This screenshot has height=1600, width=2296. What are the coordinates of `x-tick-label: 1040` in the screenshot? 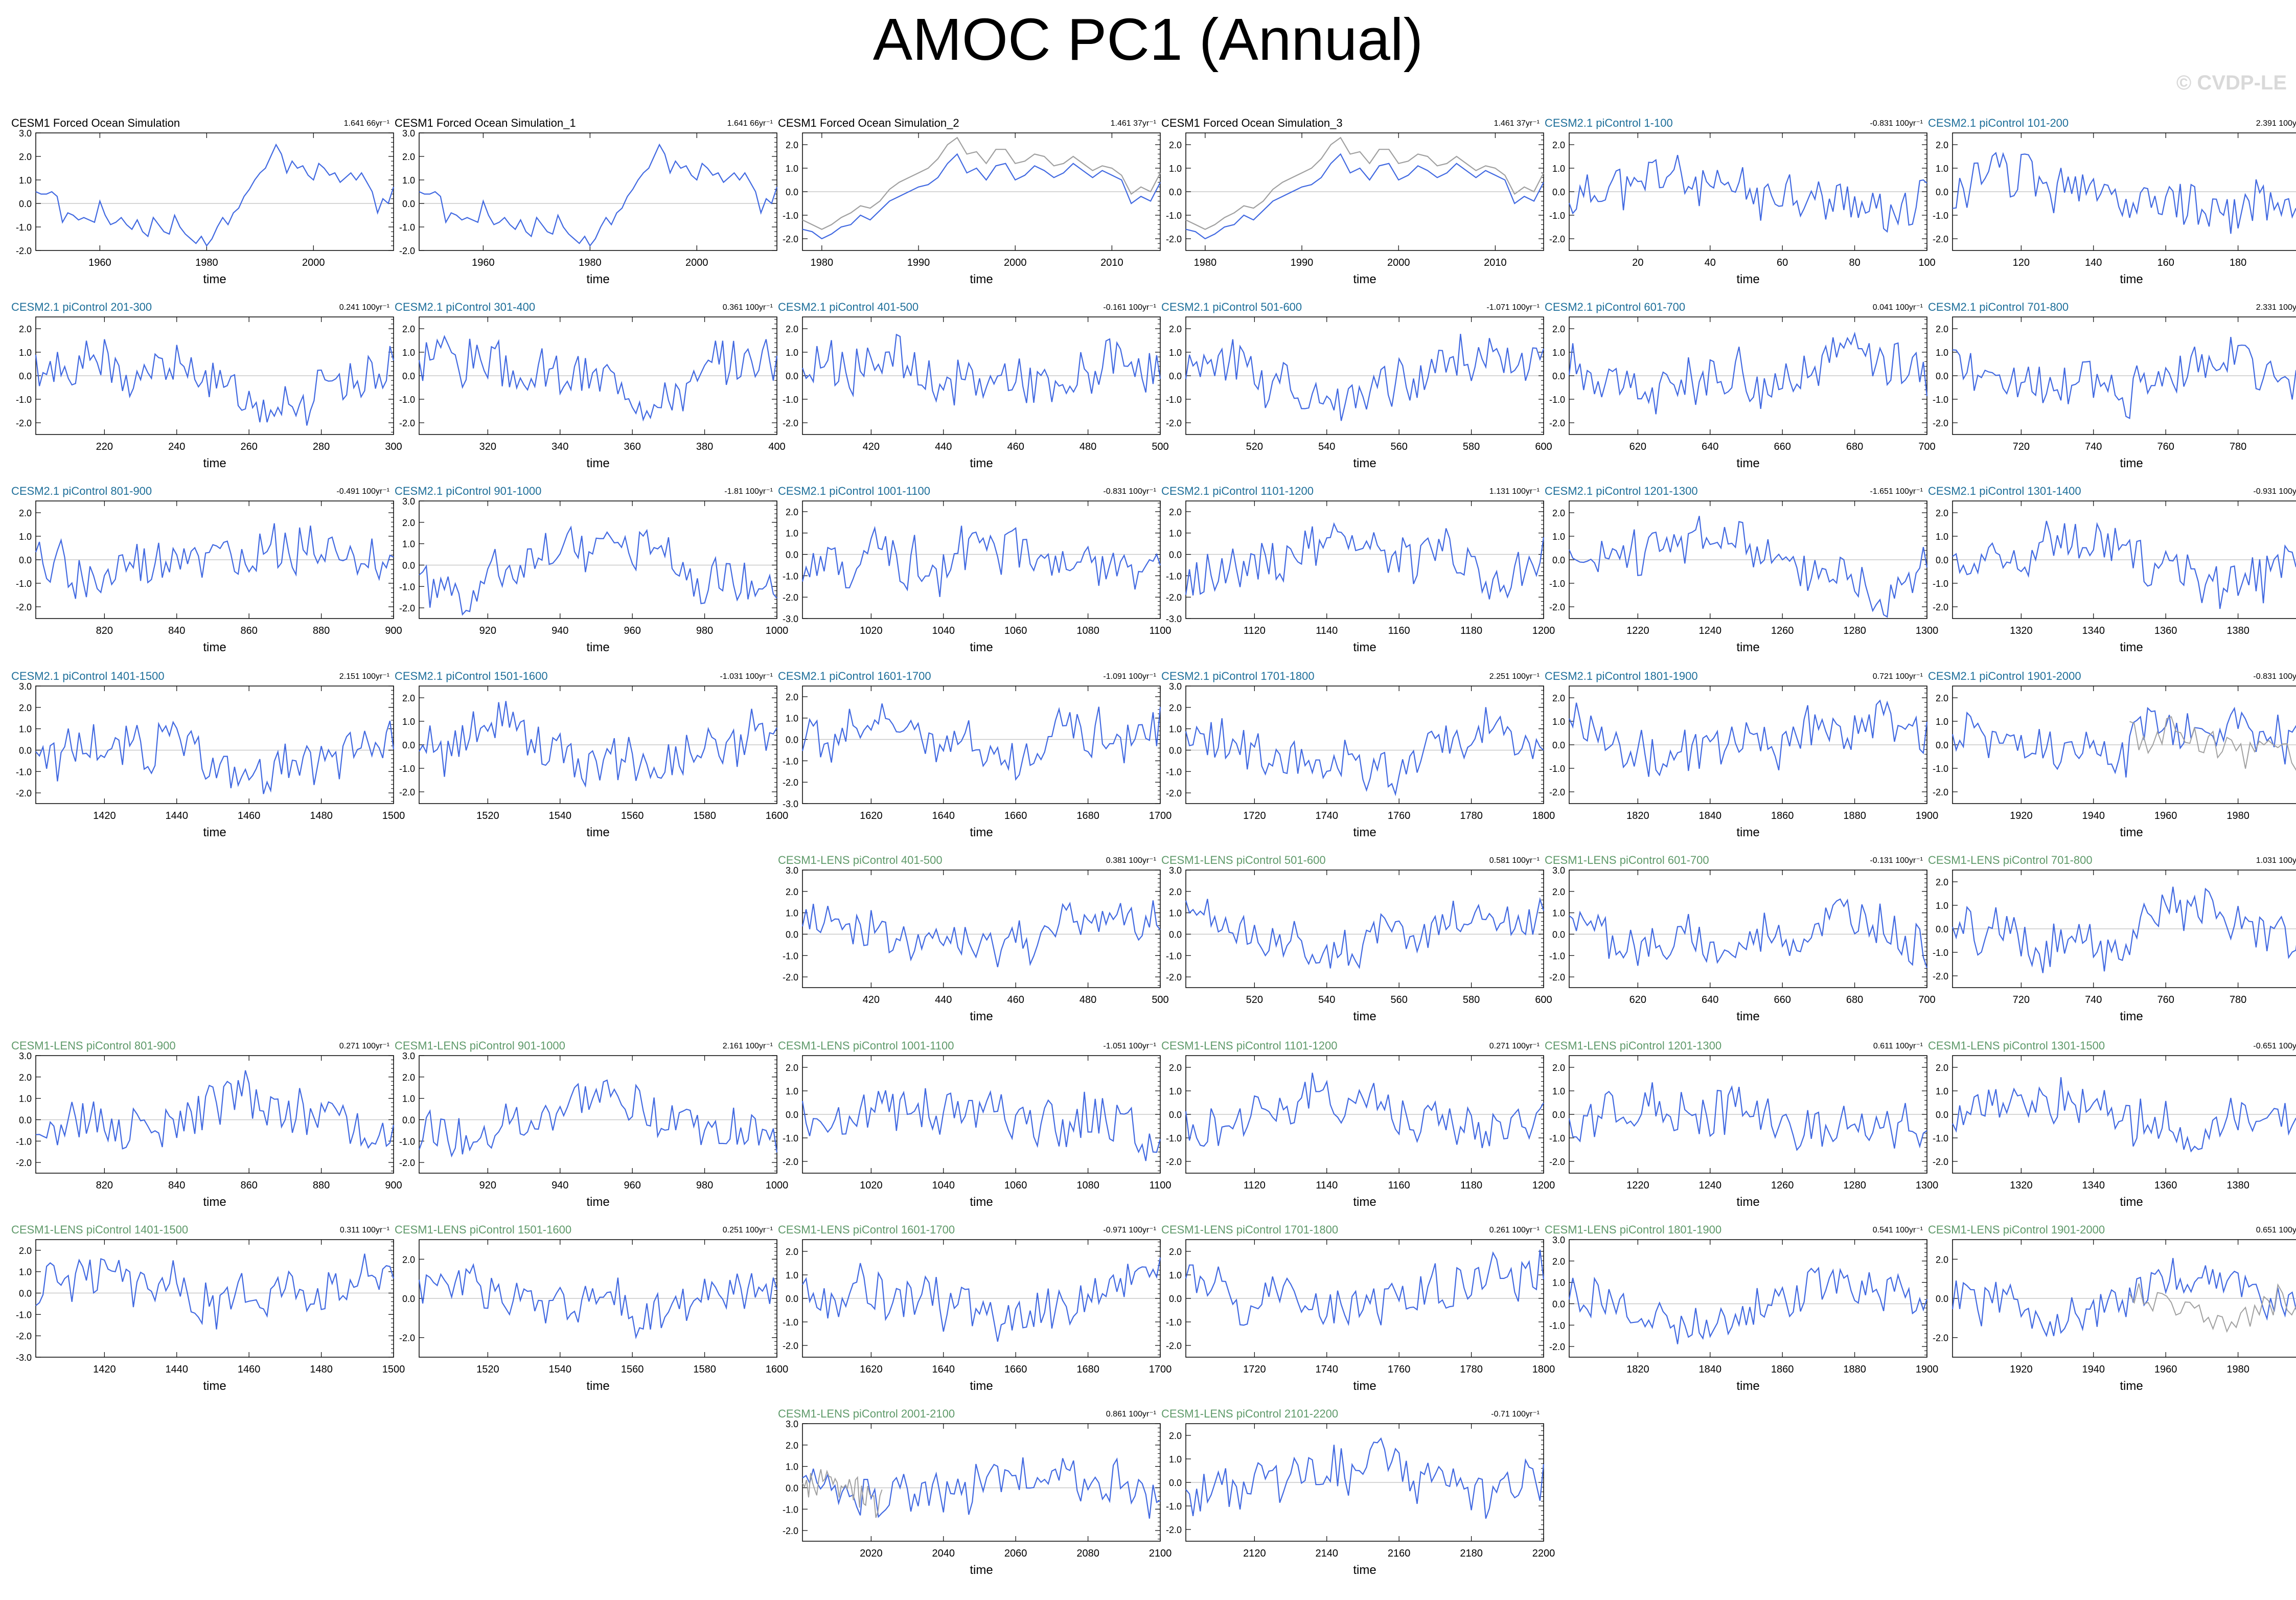 It's located at (944, 1185).